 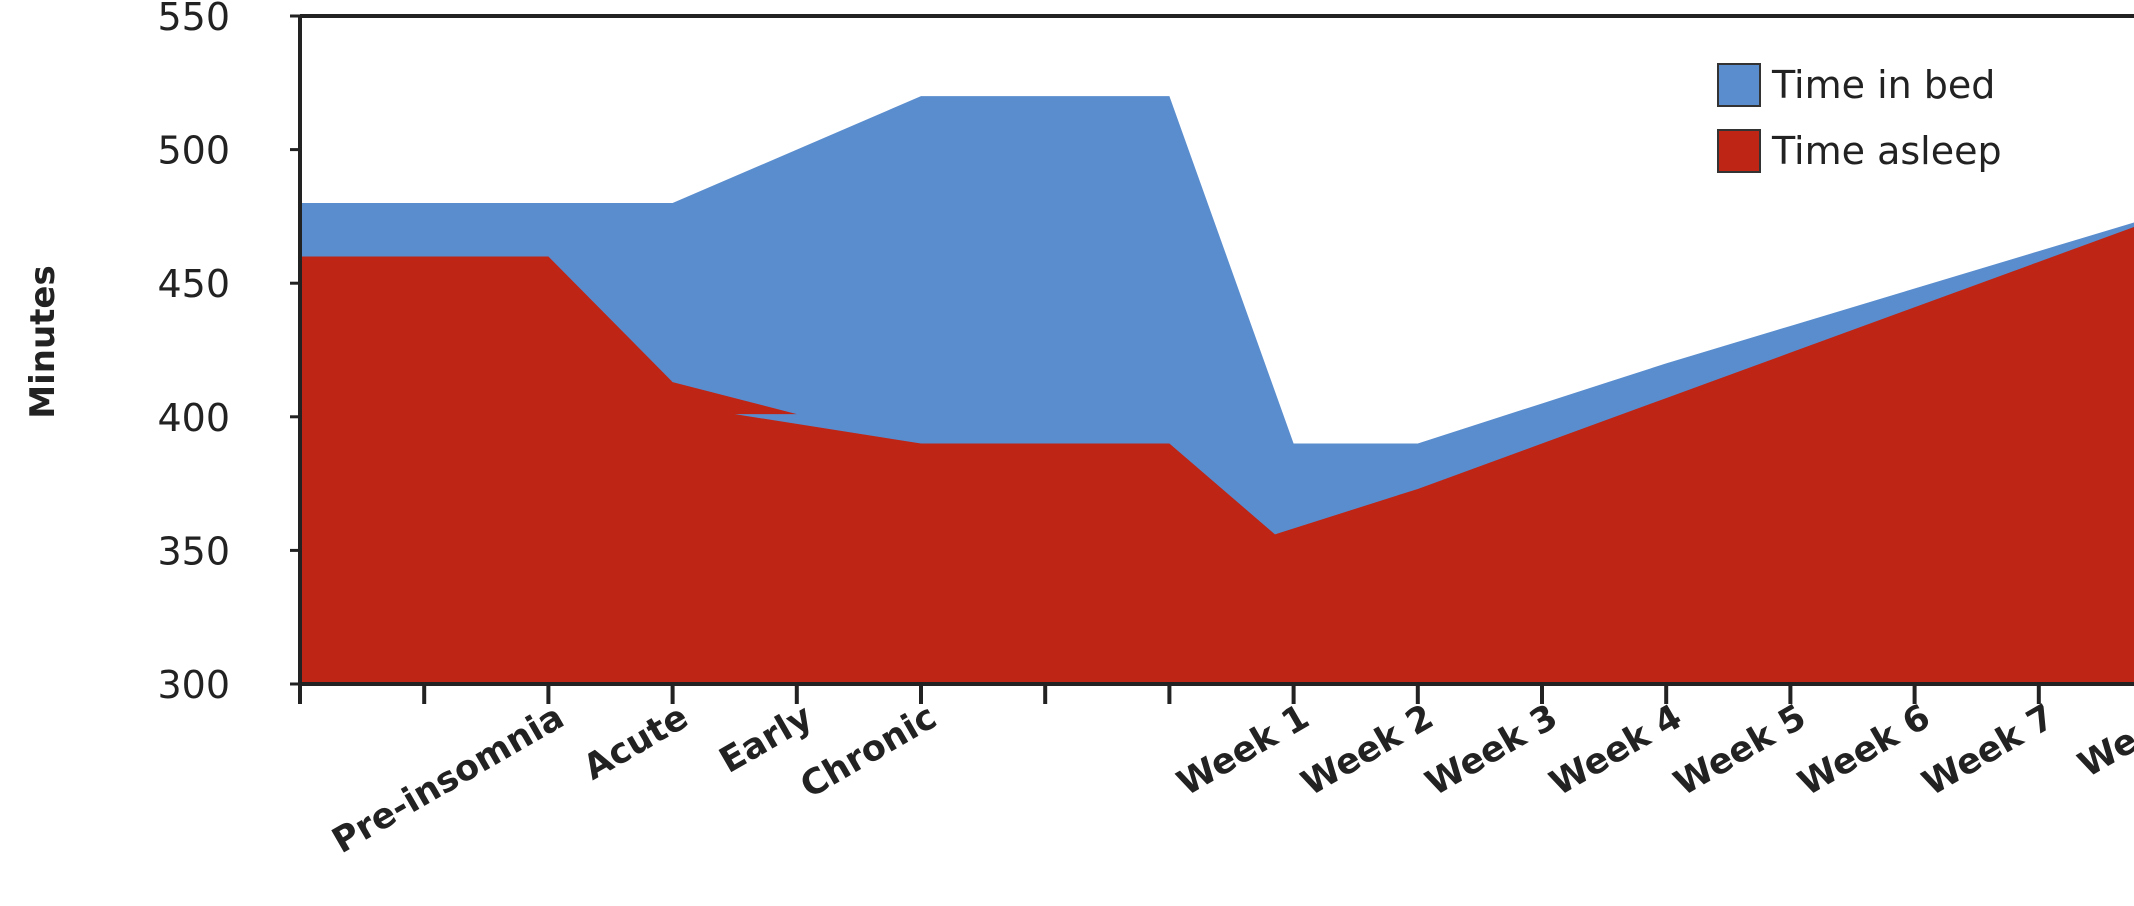 I want to click on x-tick-label: Chronic, so click(x=869, y=751).